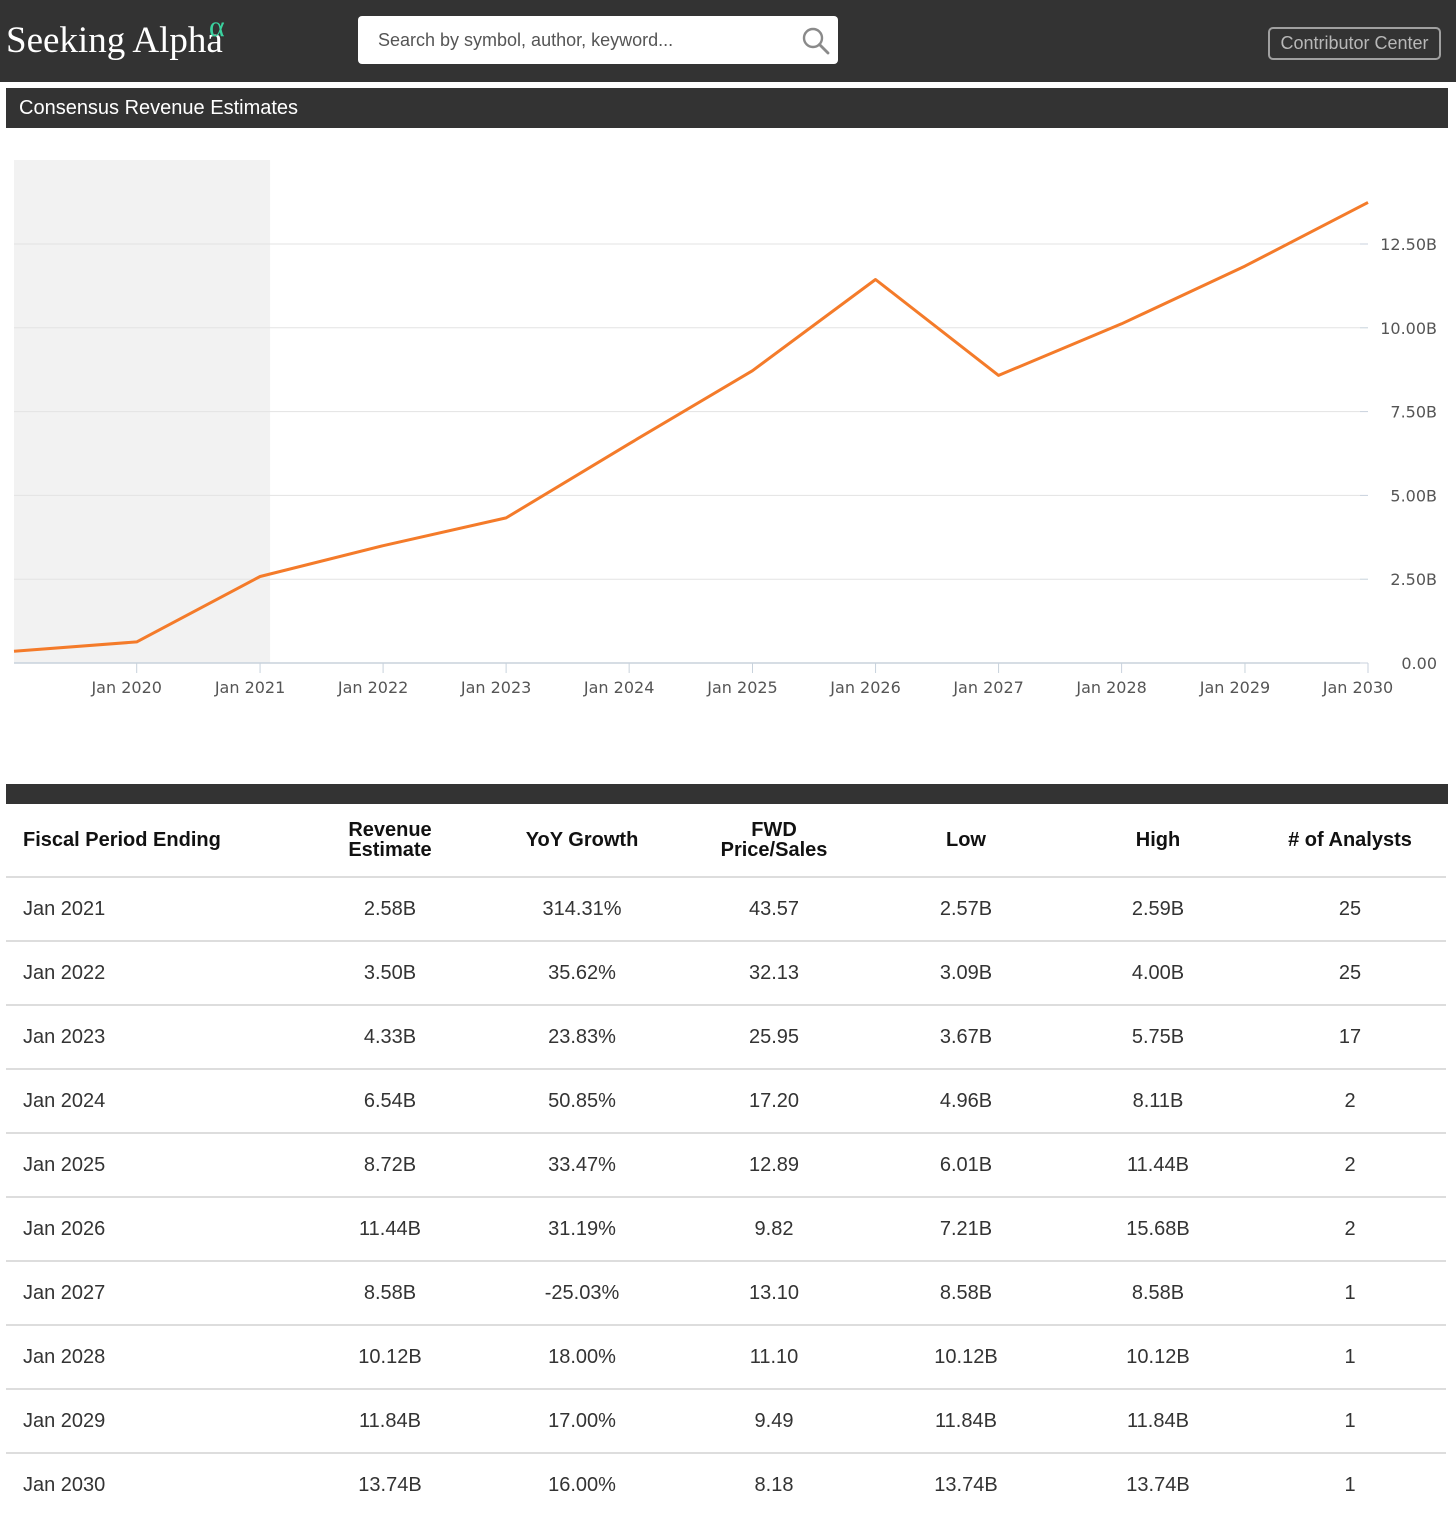 The width and height of the screenshot is (1456, 1524). Describe the element at coordinates (1158, 1165) in the screenshot. I see `cell-high: 11.44B` at that location.